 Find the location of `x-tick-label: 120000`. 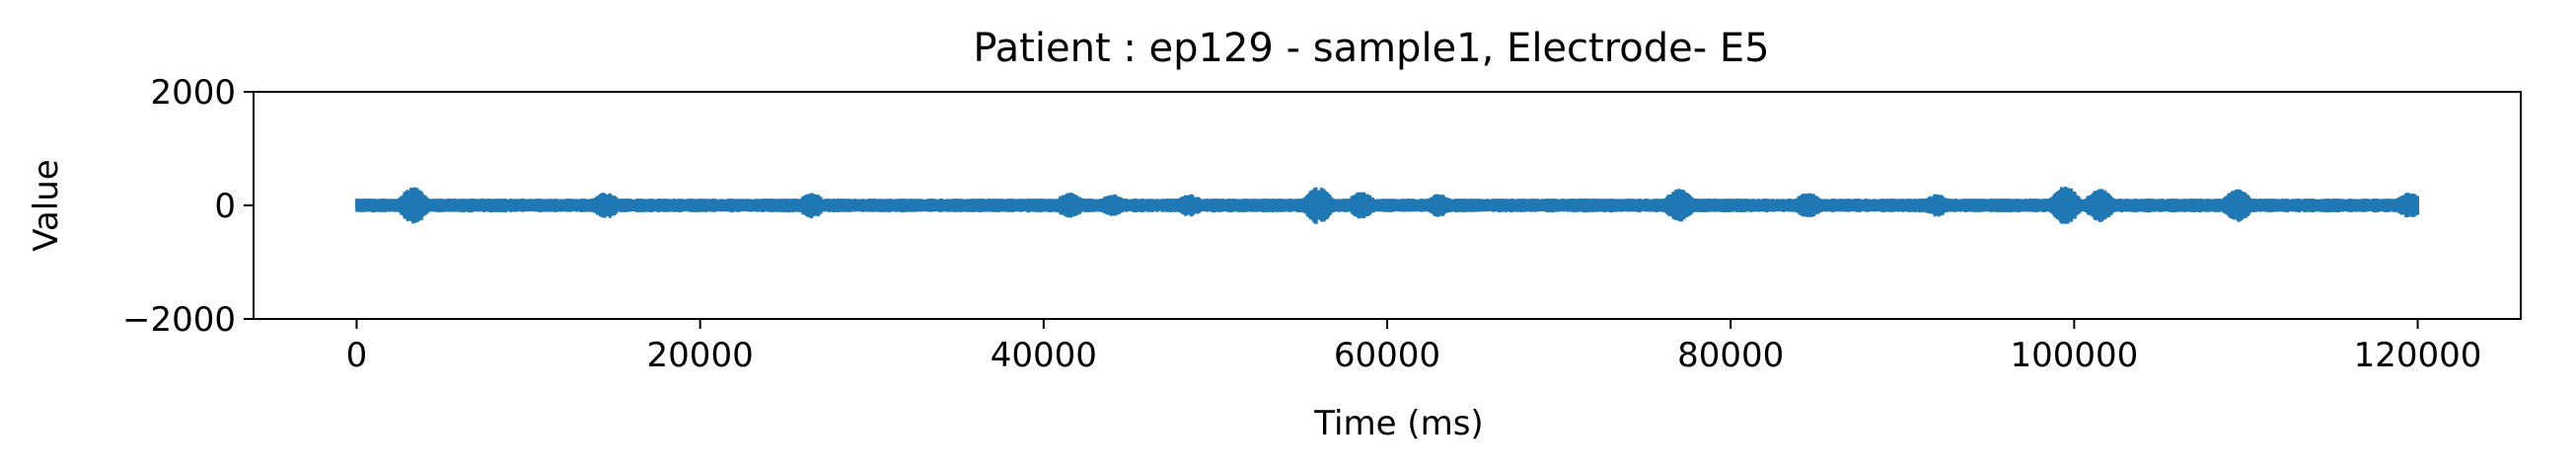

x-tick-label: 120000 is located at coordinates (2418, 355).